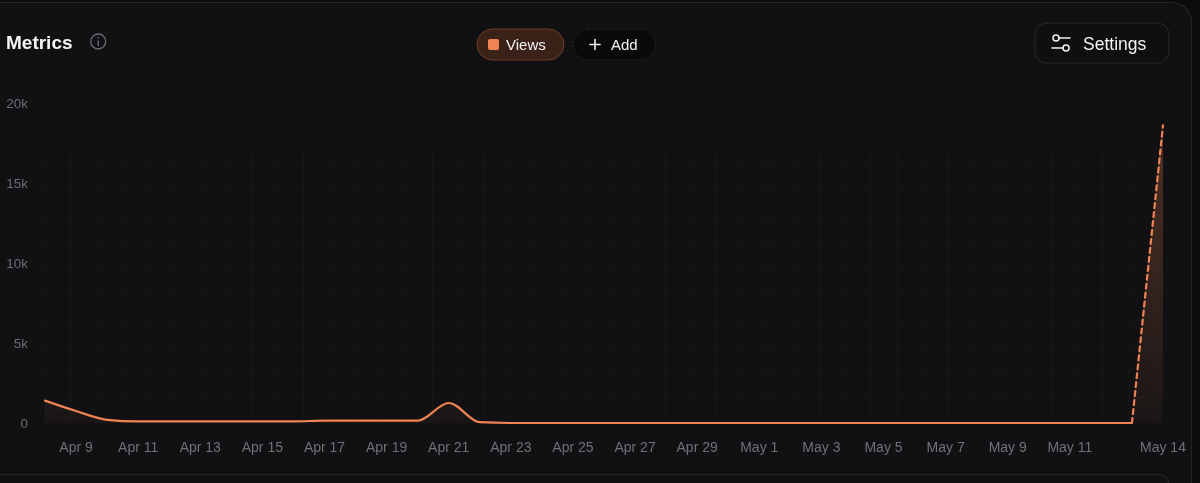  I want to click on y-tick-label: 0, so click(24, 423).